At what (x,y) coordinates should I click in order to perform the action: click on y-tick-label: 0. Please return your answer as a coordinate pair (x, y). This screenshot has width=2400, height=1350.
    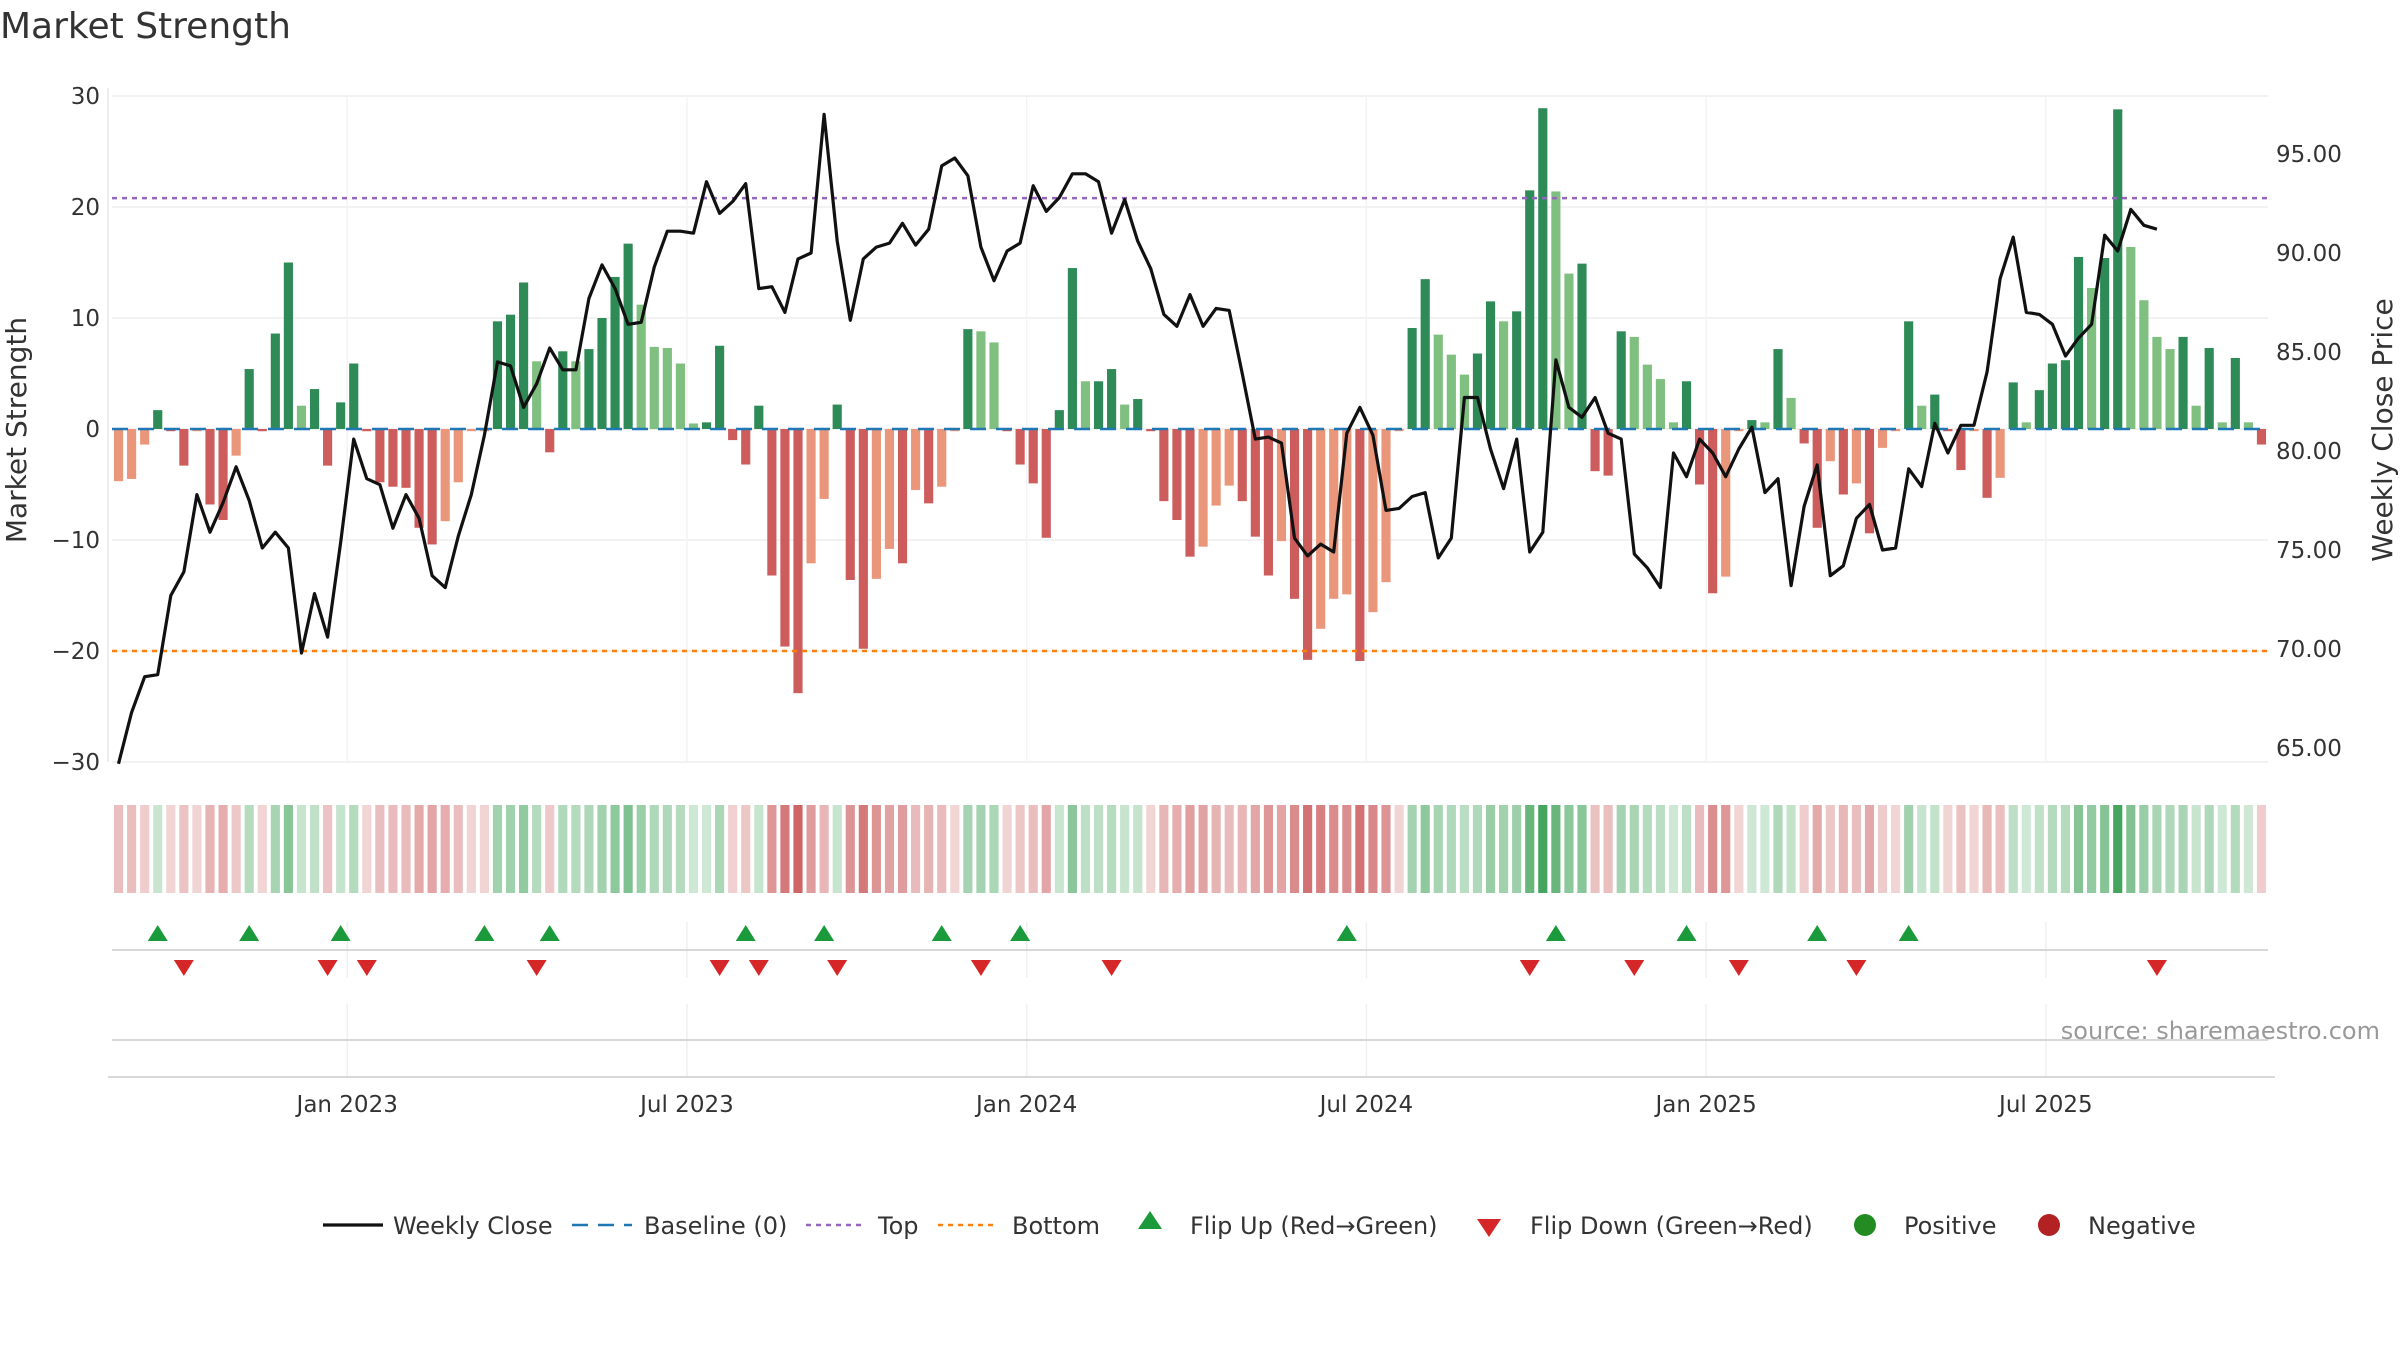
    Looking at the image, I should click on (92, 430).